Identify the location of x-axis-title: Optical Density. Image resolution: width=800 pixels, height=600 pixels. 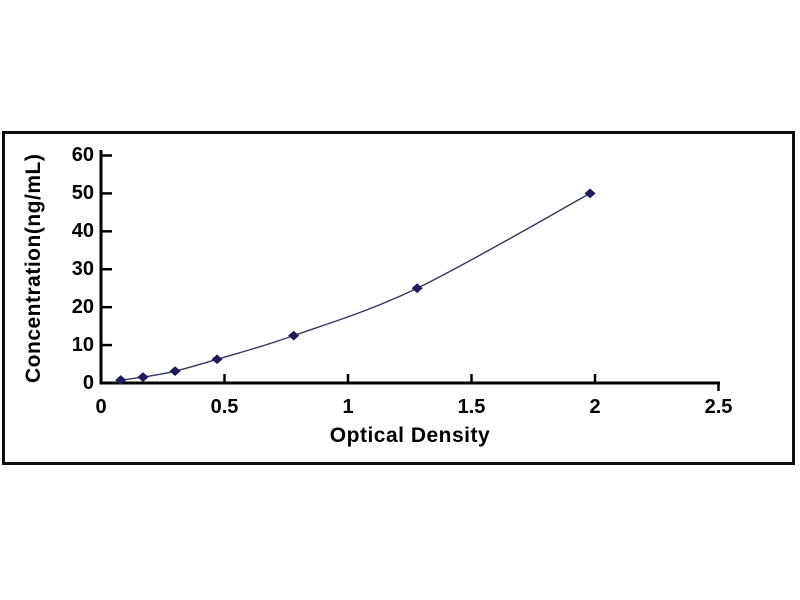
(410, 435).